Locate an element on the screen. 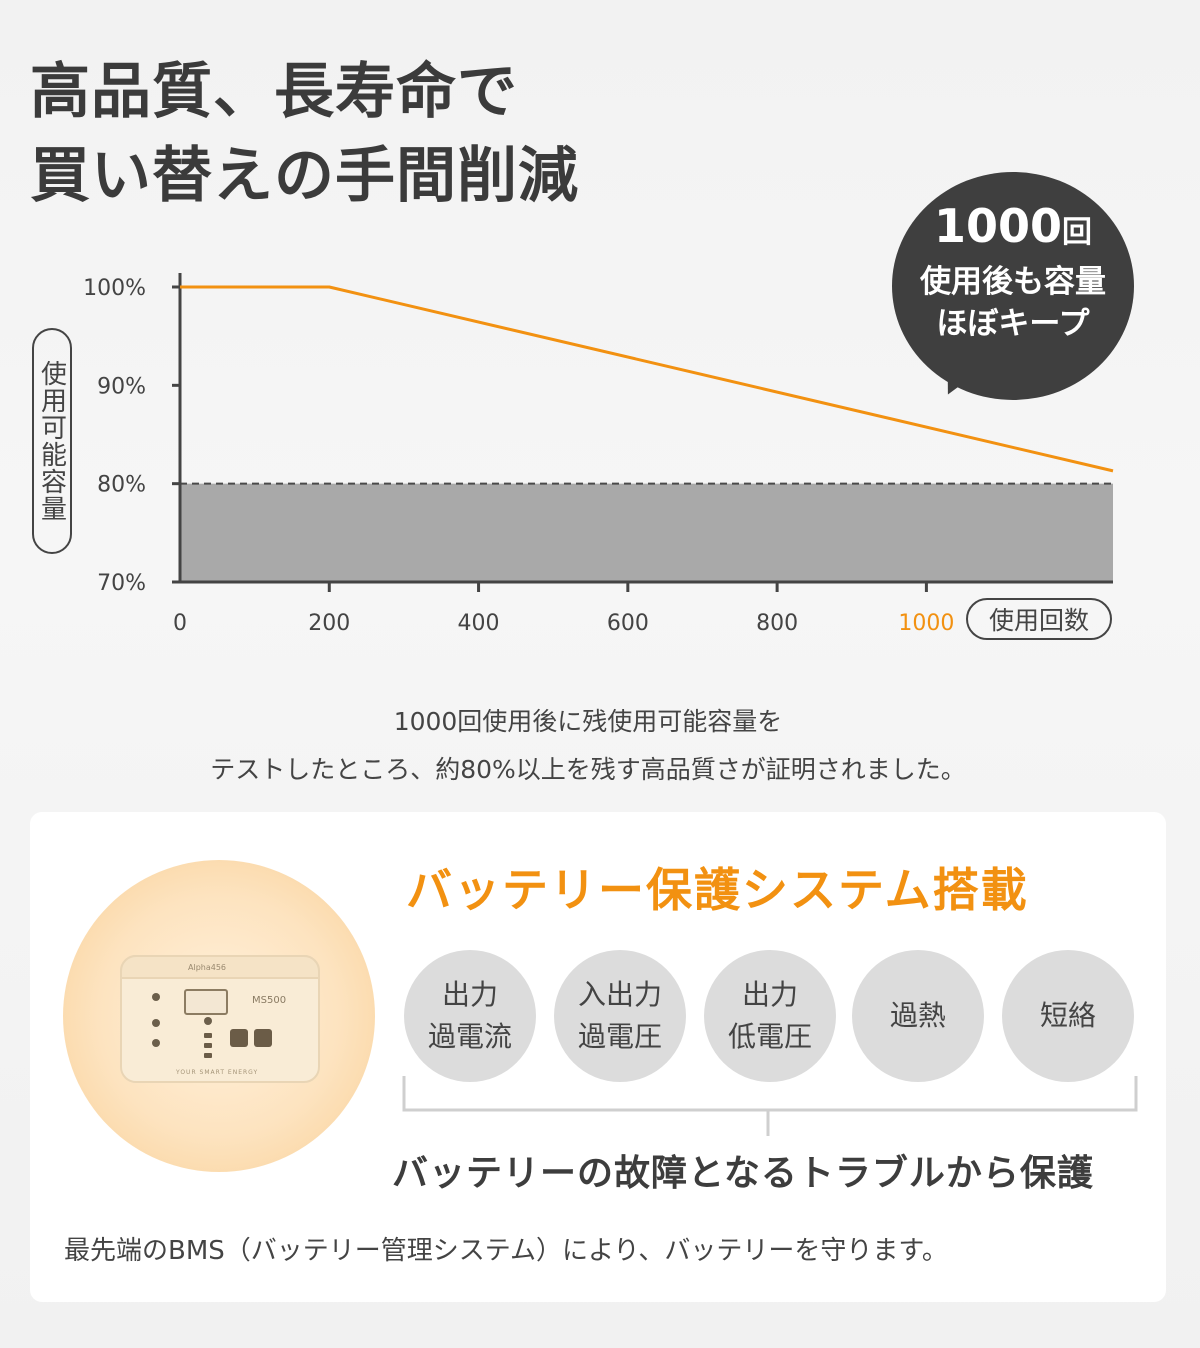  description-line-2: テストしたところ、約80%以上を残す高品質さが証明されました。 is located at coordinates (588, 769).